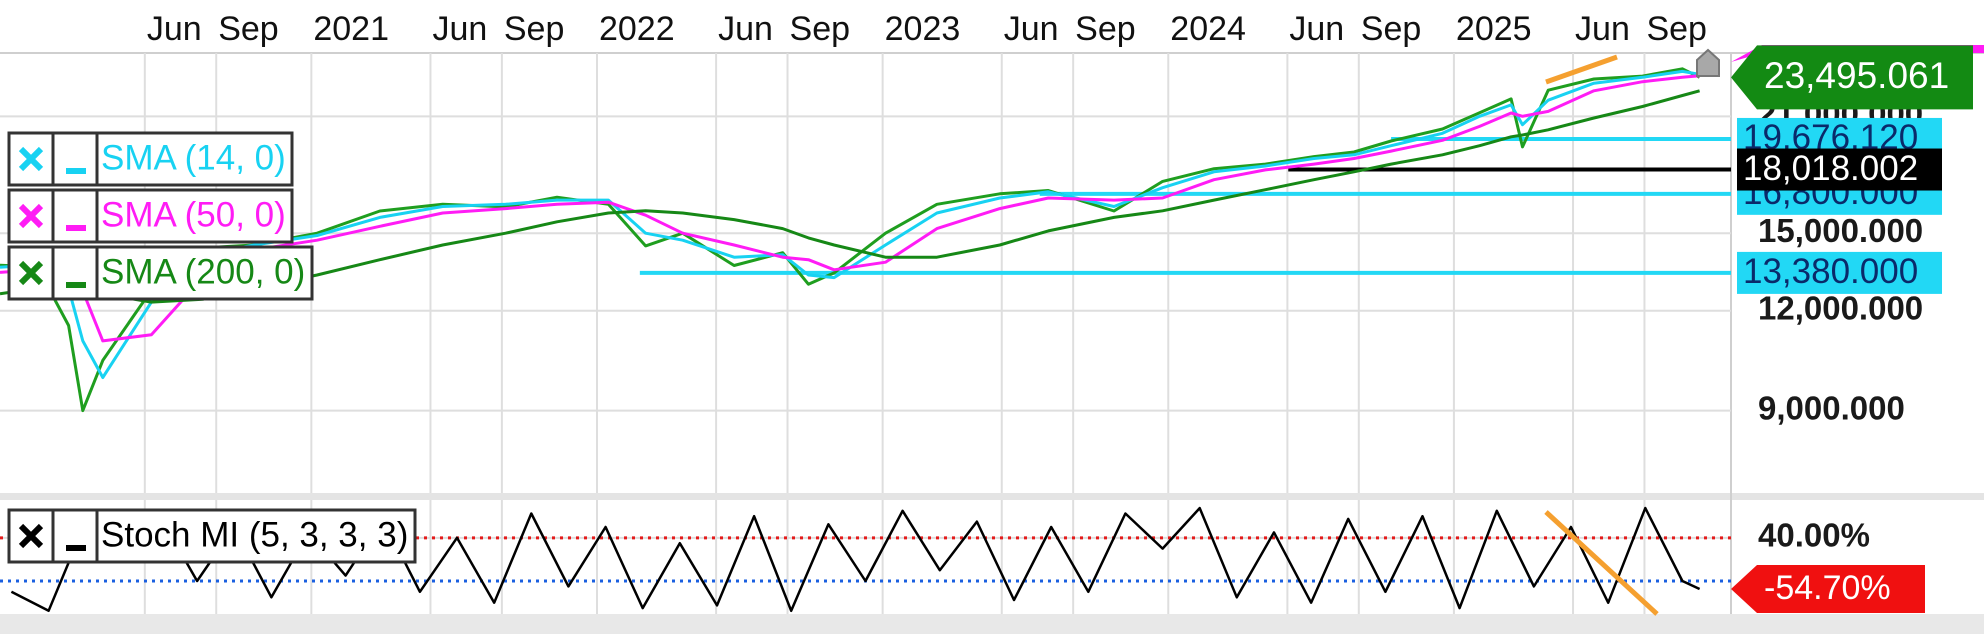  Describe the element at coordinates (351, 29) in the screenshot. I see `x-tick-label: 2021` at that location.